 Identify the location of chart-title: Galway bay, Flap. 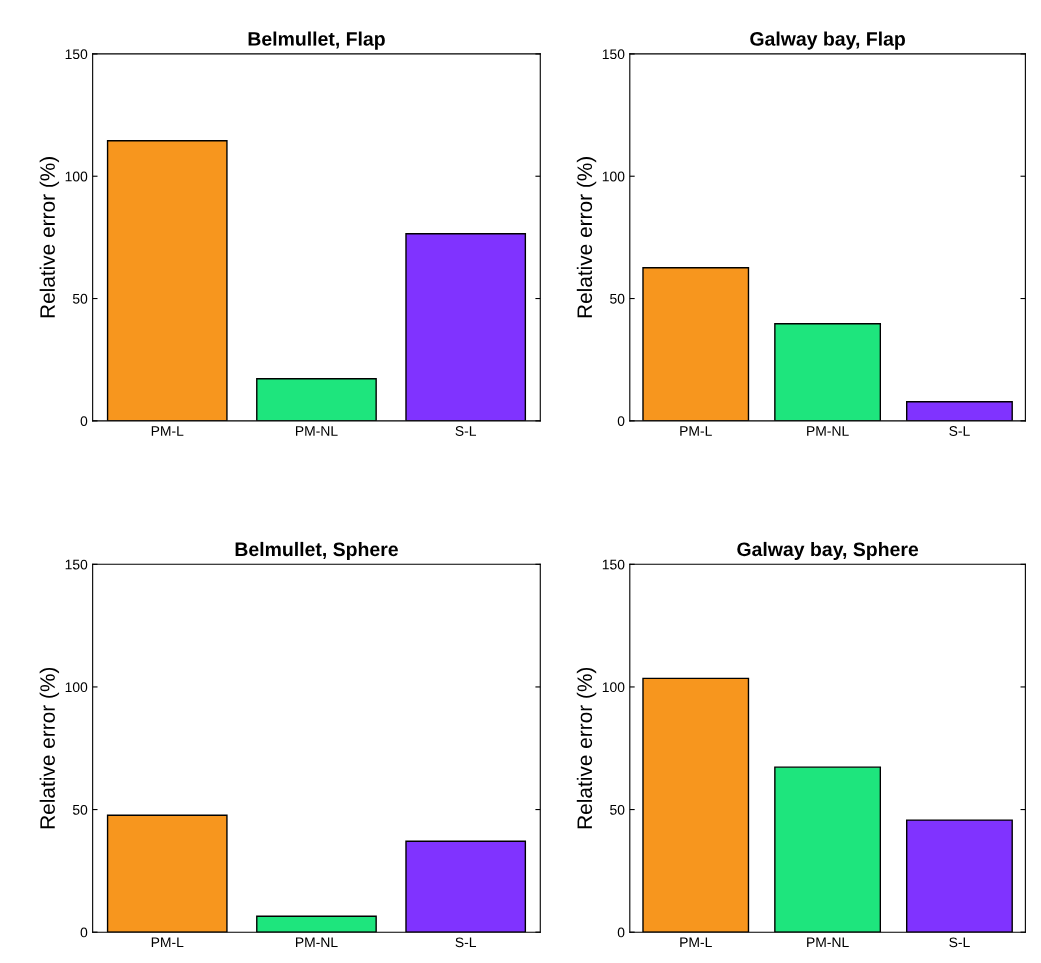
(827, 40).